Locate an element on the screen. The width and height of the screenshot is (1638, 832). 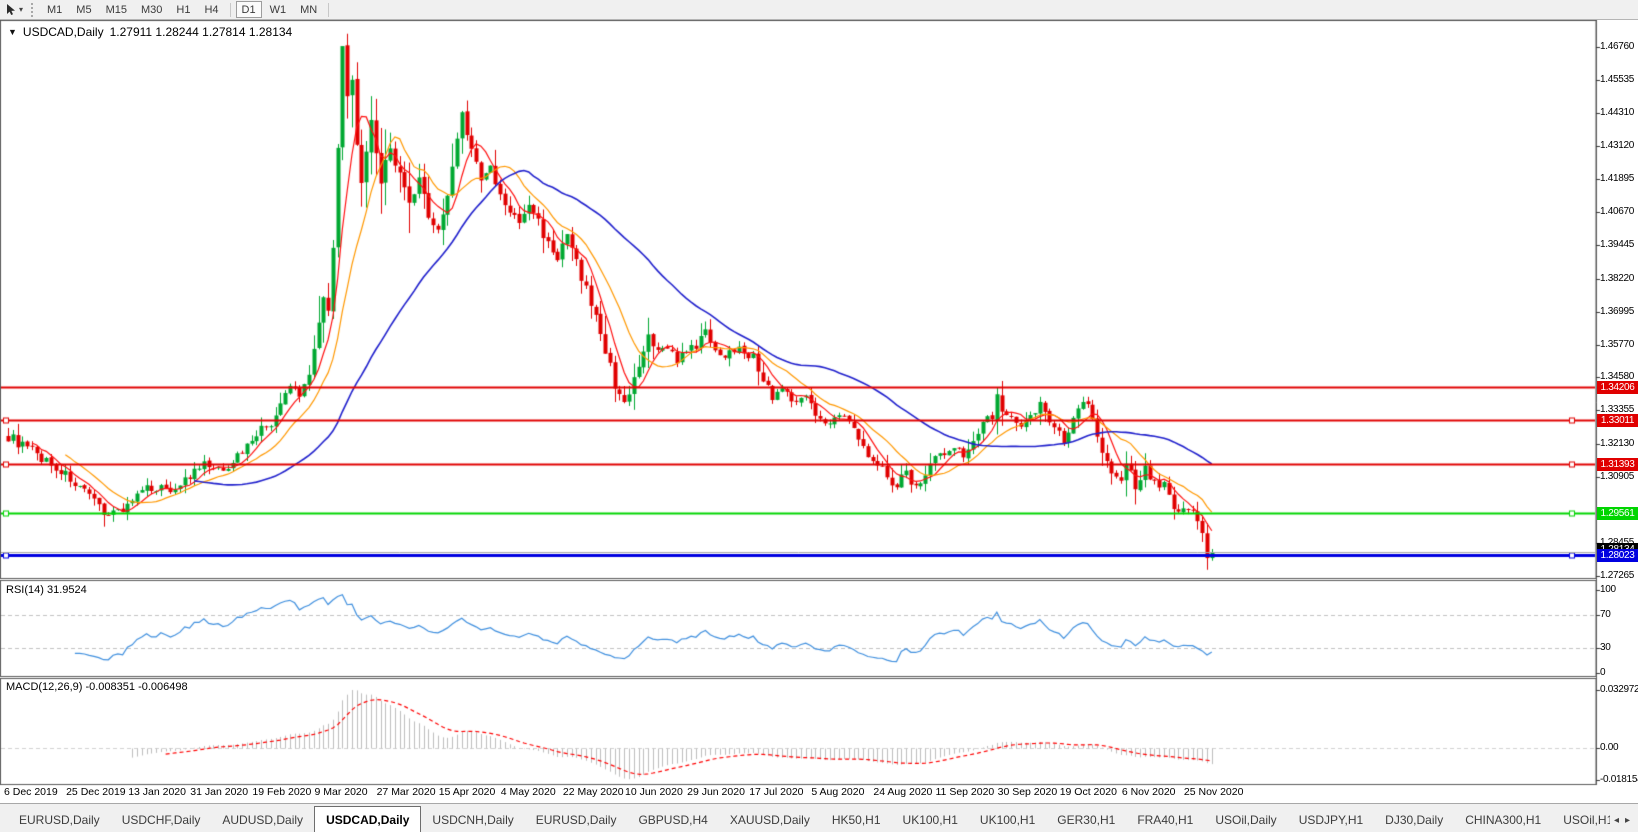
y-axis-tick: 1.34580 is located at coordinates (1617, 377).